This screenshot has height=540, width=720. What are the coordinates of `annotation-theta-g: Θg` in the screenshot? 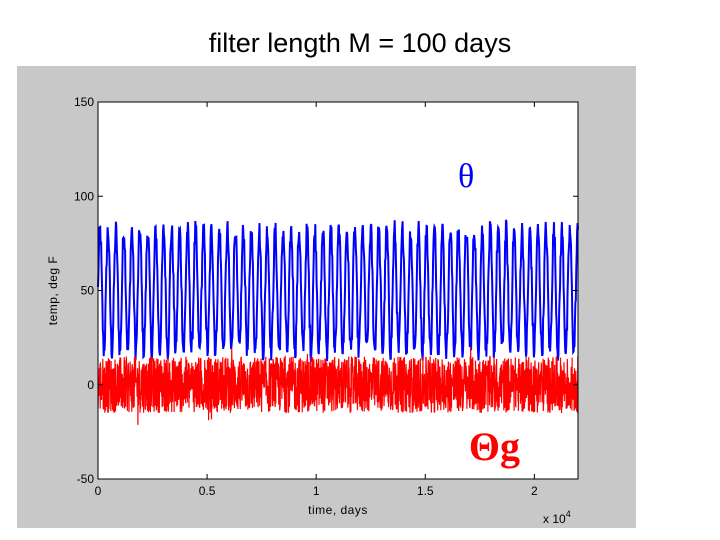 It's located at (494, 446).